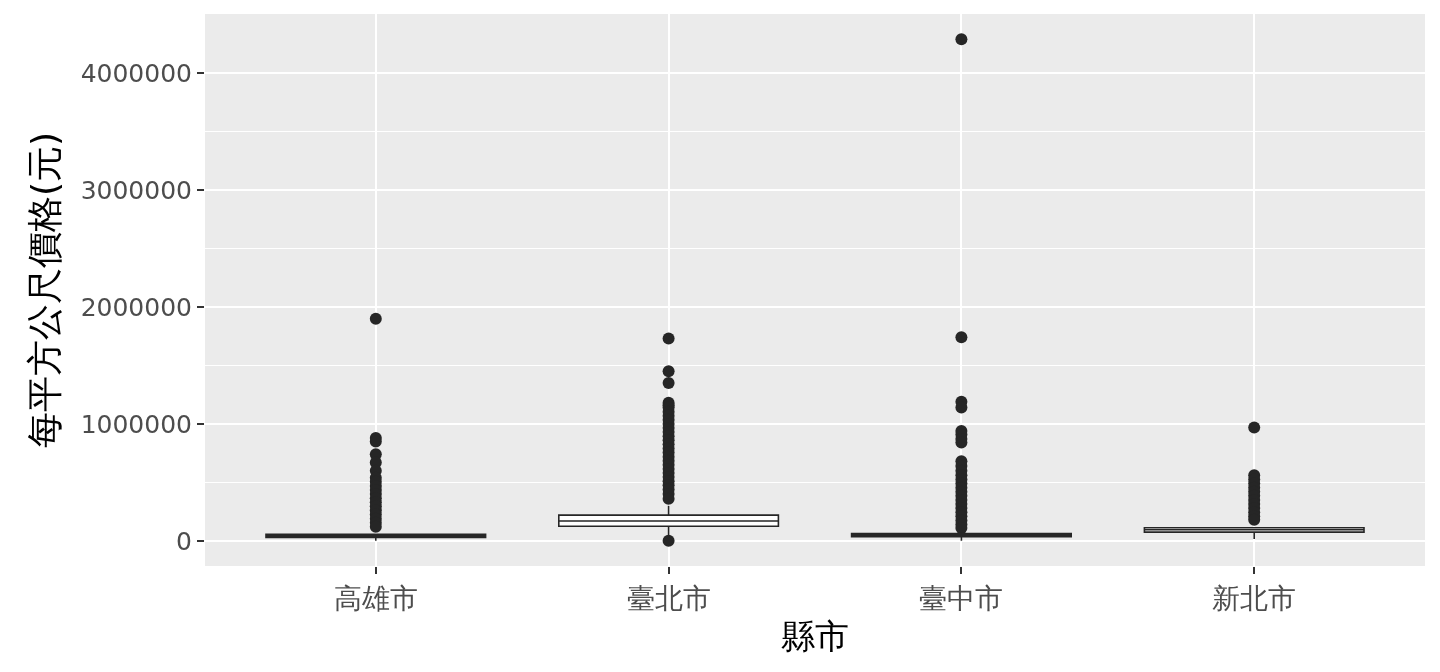  I want to click on x-tick-label: 臺北市, so click(668, 598).